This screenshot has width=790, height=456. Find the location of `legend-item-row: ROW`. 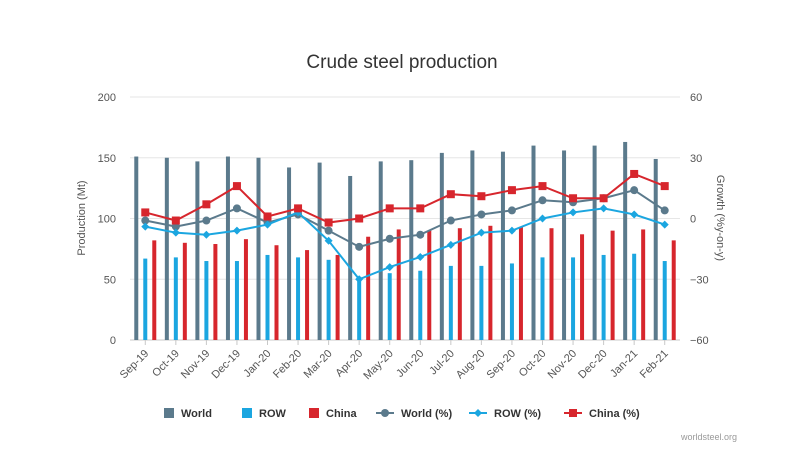

legend-item-row: ROW is located at coordinates (264, 414).